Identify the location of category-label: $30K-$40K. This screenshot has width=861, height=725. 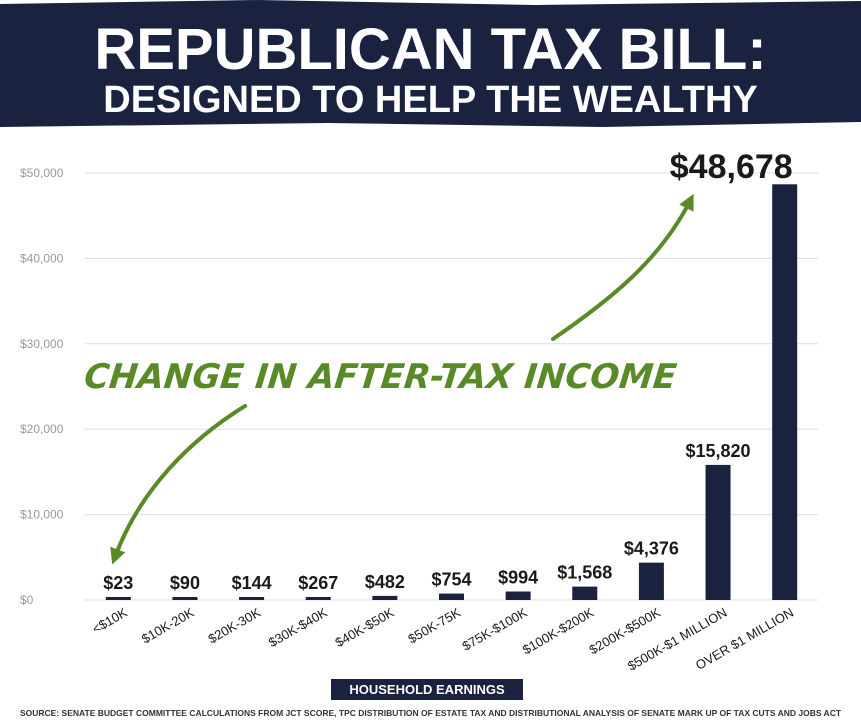
(298, 627).